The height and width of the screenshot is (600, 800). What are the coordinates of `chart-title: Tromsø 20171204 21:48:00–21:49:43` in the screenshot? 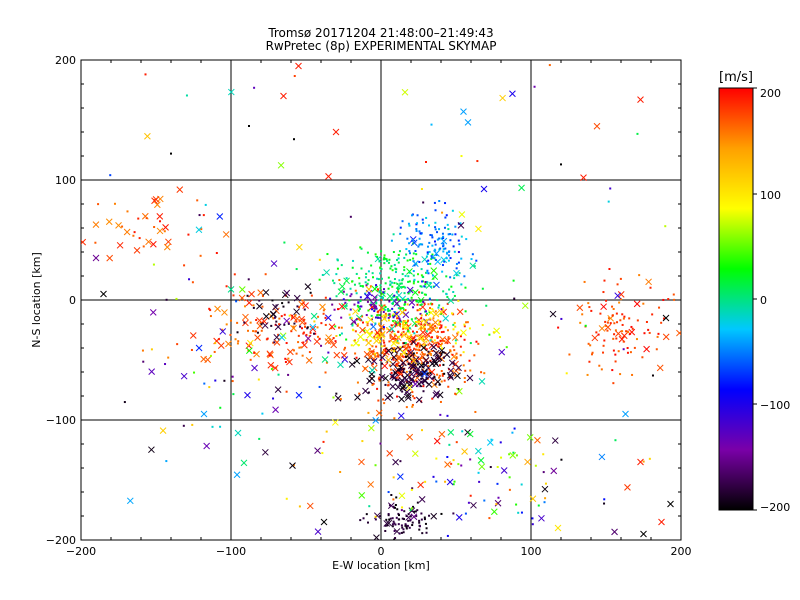 It's located at (380, 33).